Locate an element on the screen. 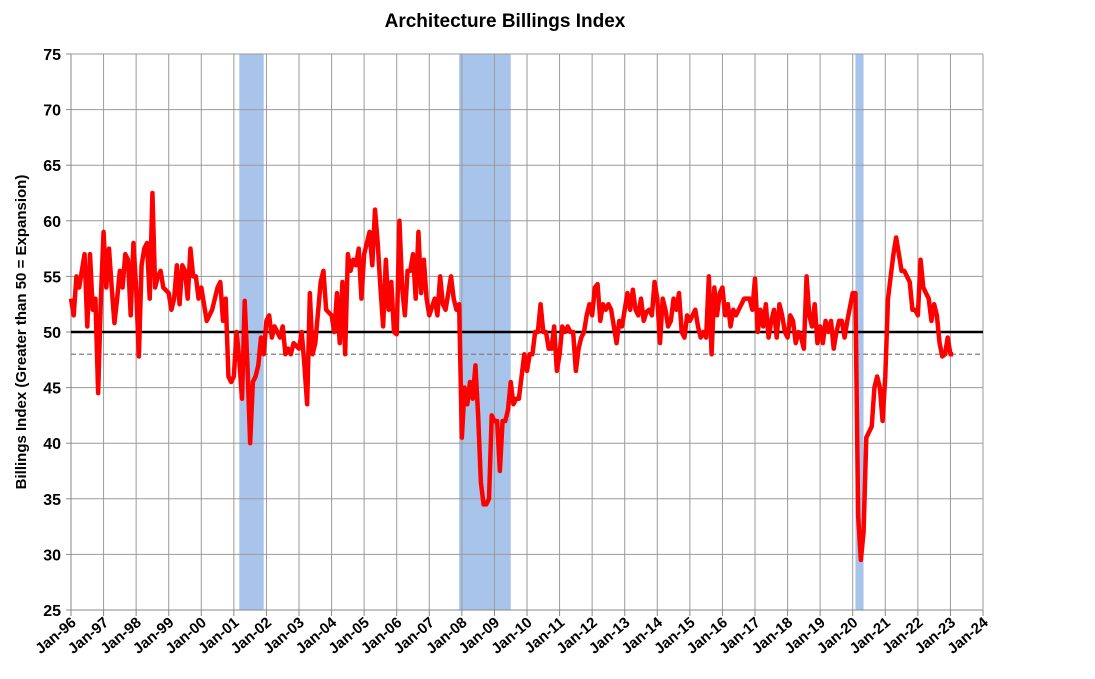 The image size is (1095, 679). y-tick-label: 55 is located at coordinates (52, 277).